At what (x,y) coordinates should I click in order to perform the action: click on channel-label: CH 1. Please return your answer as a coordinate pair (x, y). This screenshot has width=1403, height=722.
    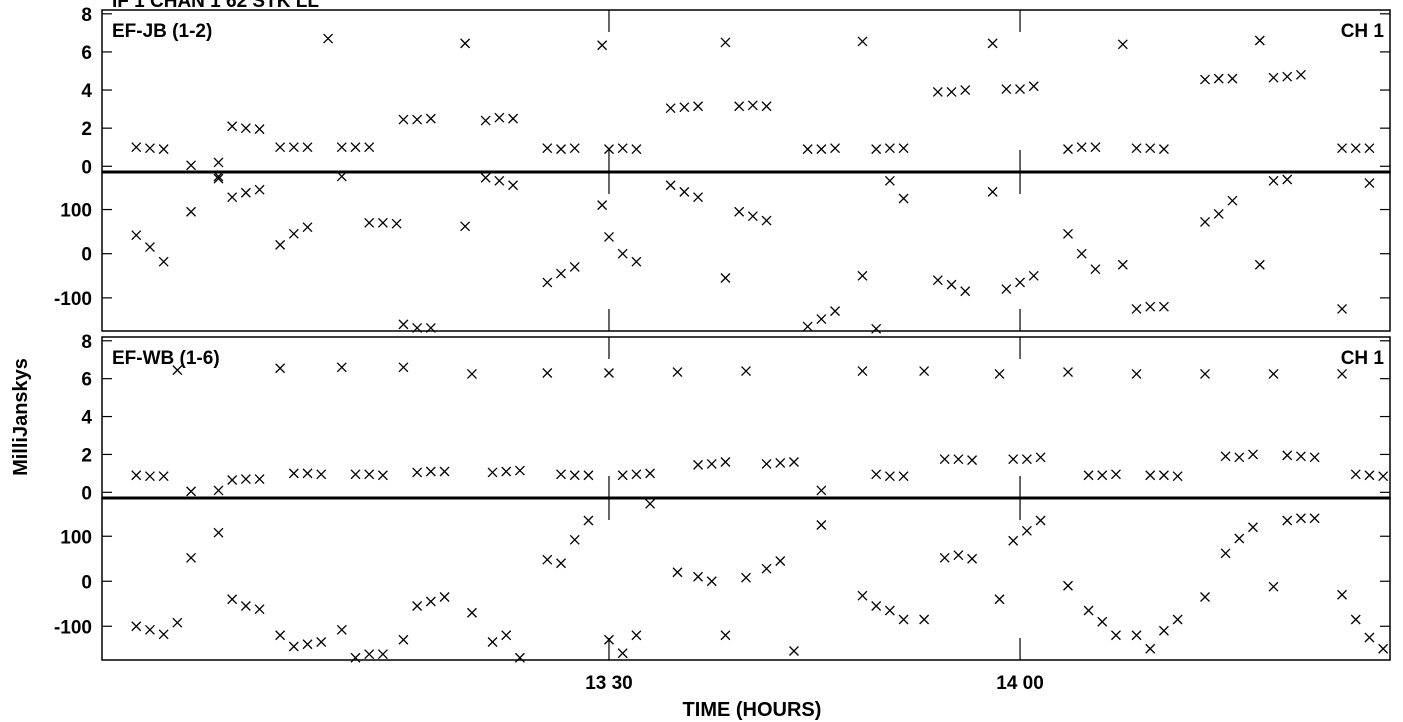
    Looking at the image, I should click on (1363, 31).